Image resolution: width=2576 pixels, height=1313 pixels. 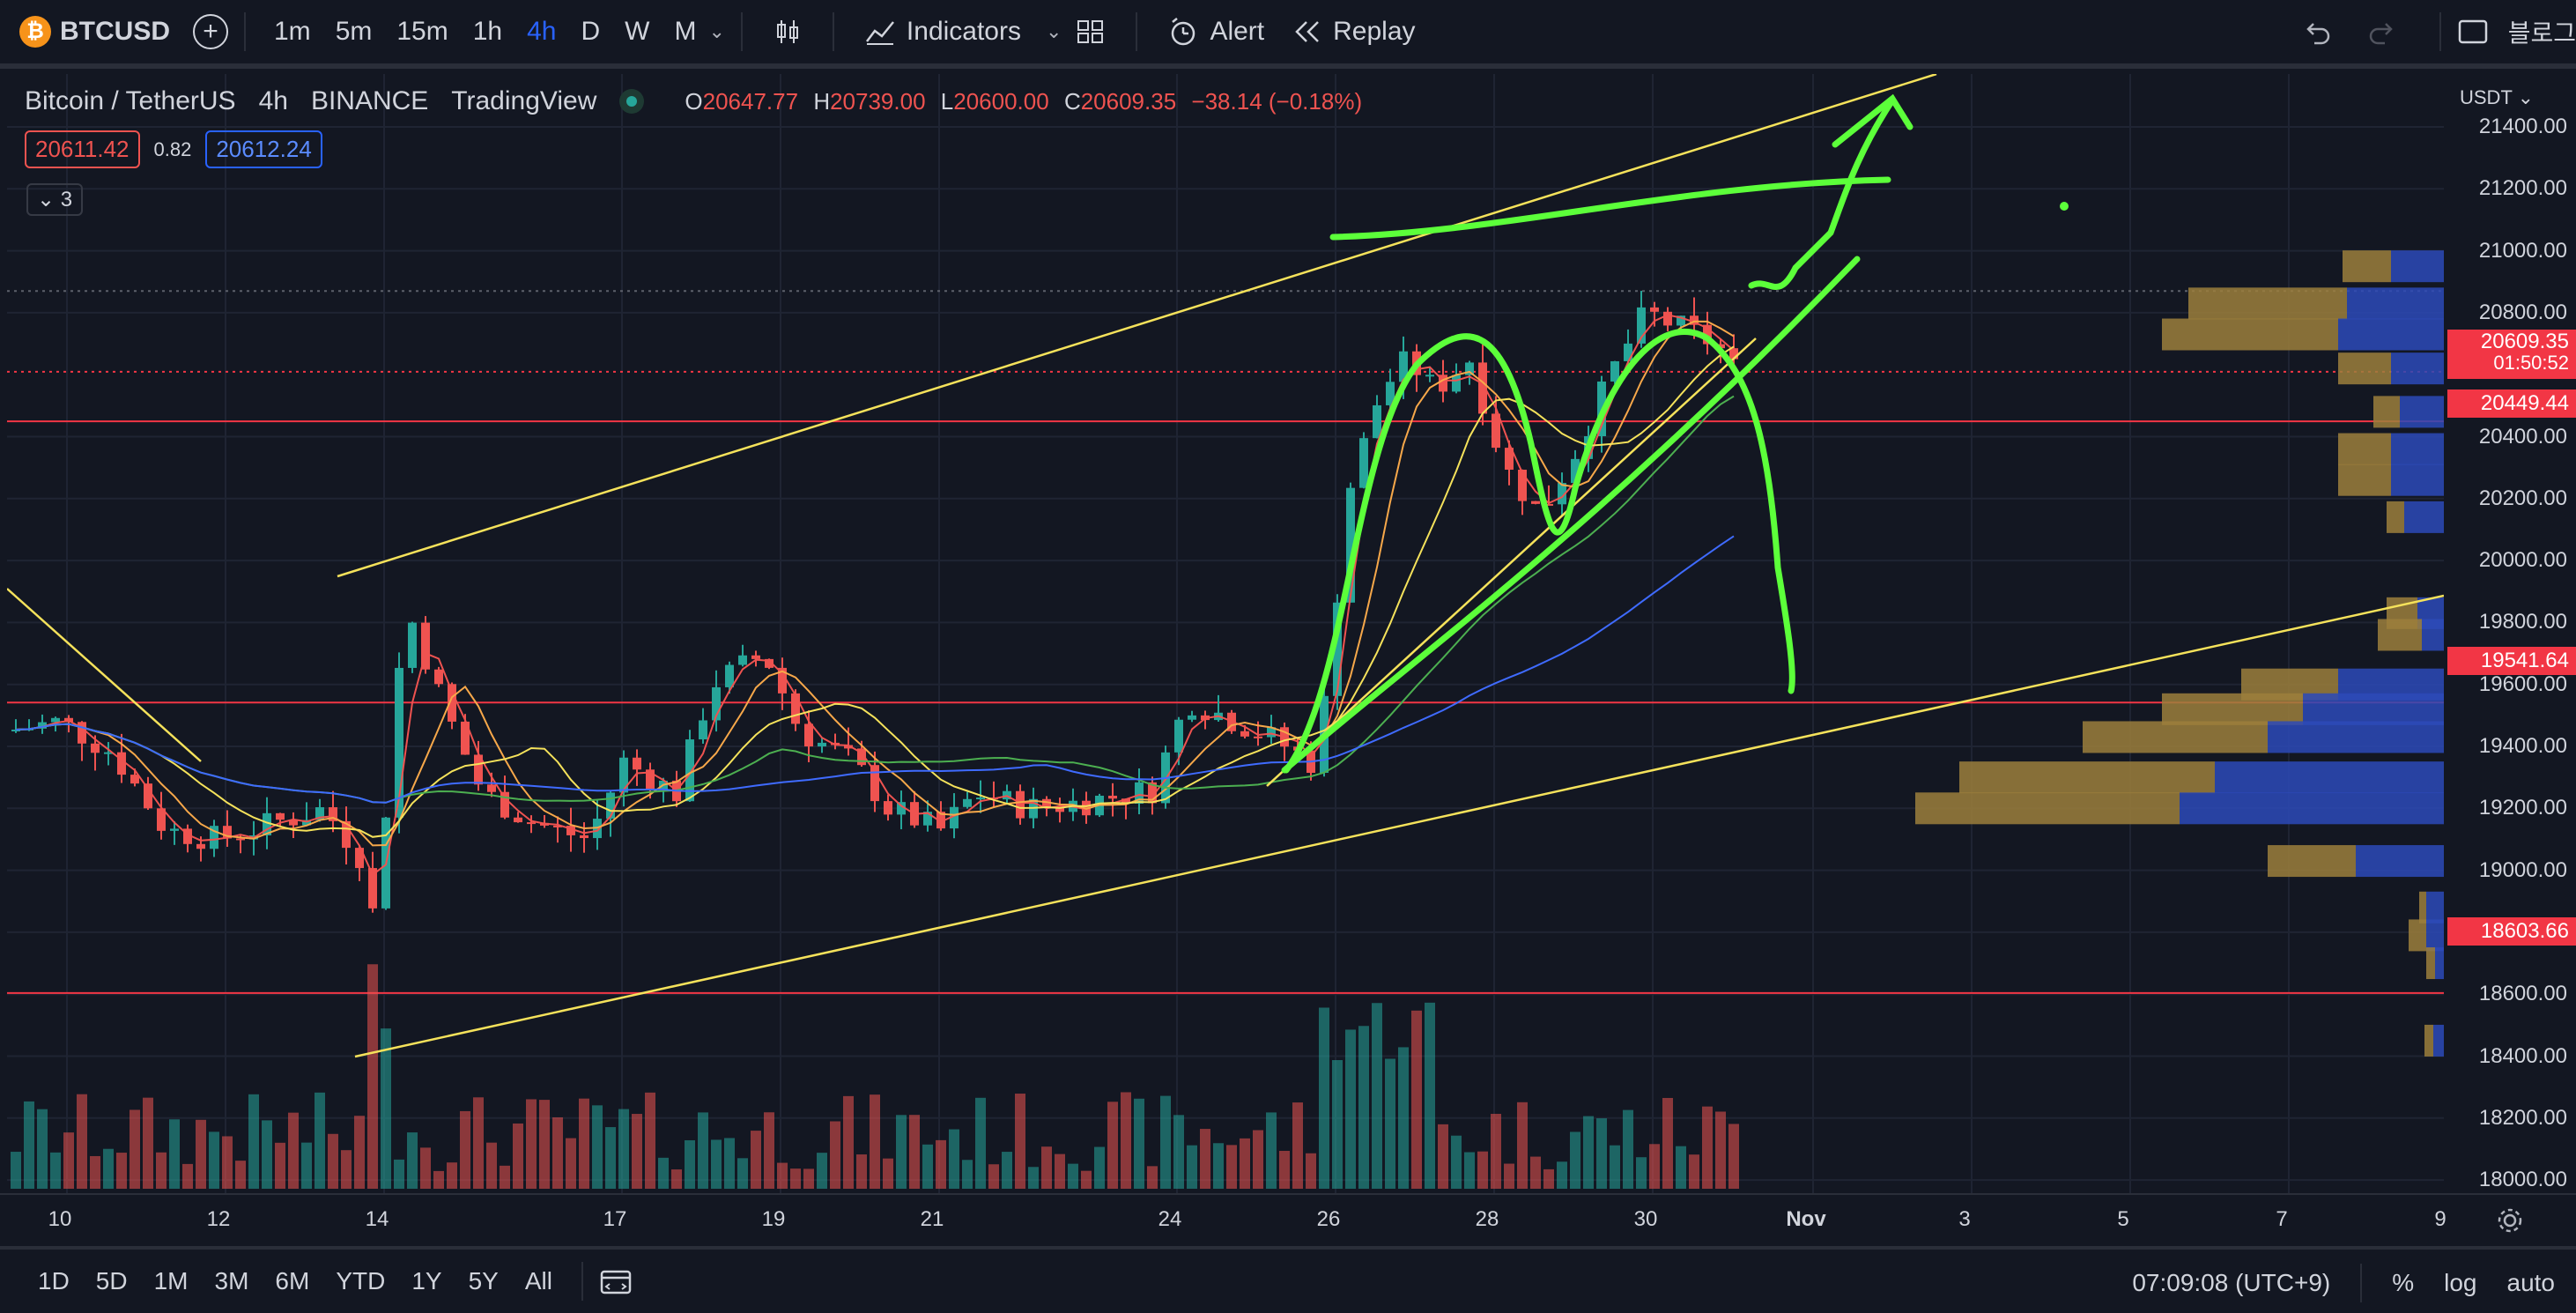 What do you see at coordinates (538, 1280) in the screenshot?
I see `range-all: All` at bounding box center [538, 1280].